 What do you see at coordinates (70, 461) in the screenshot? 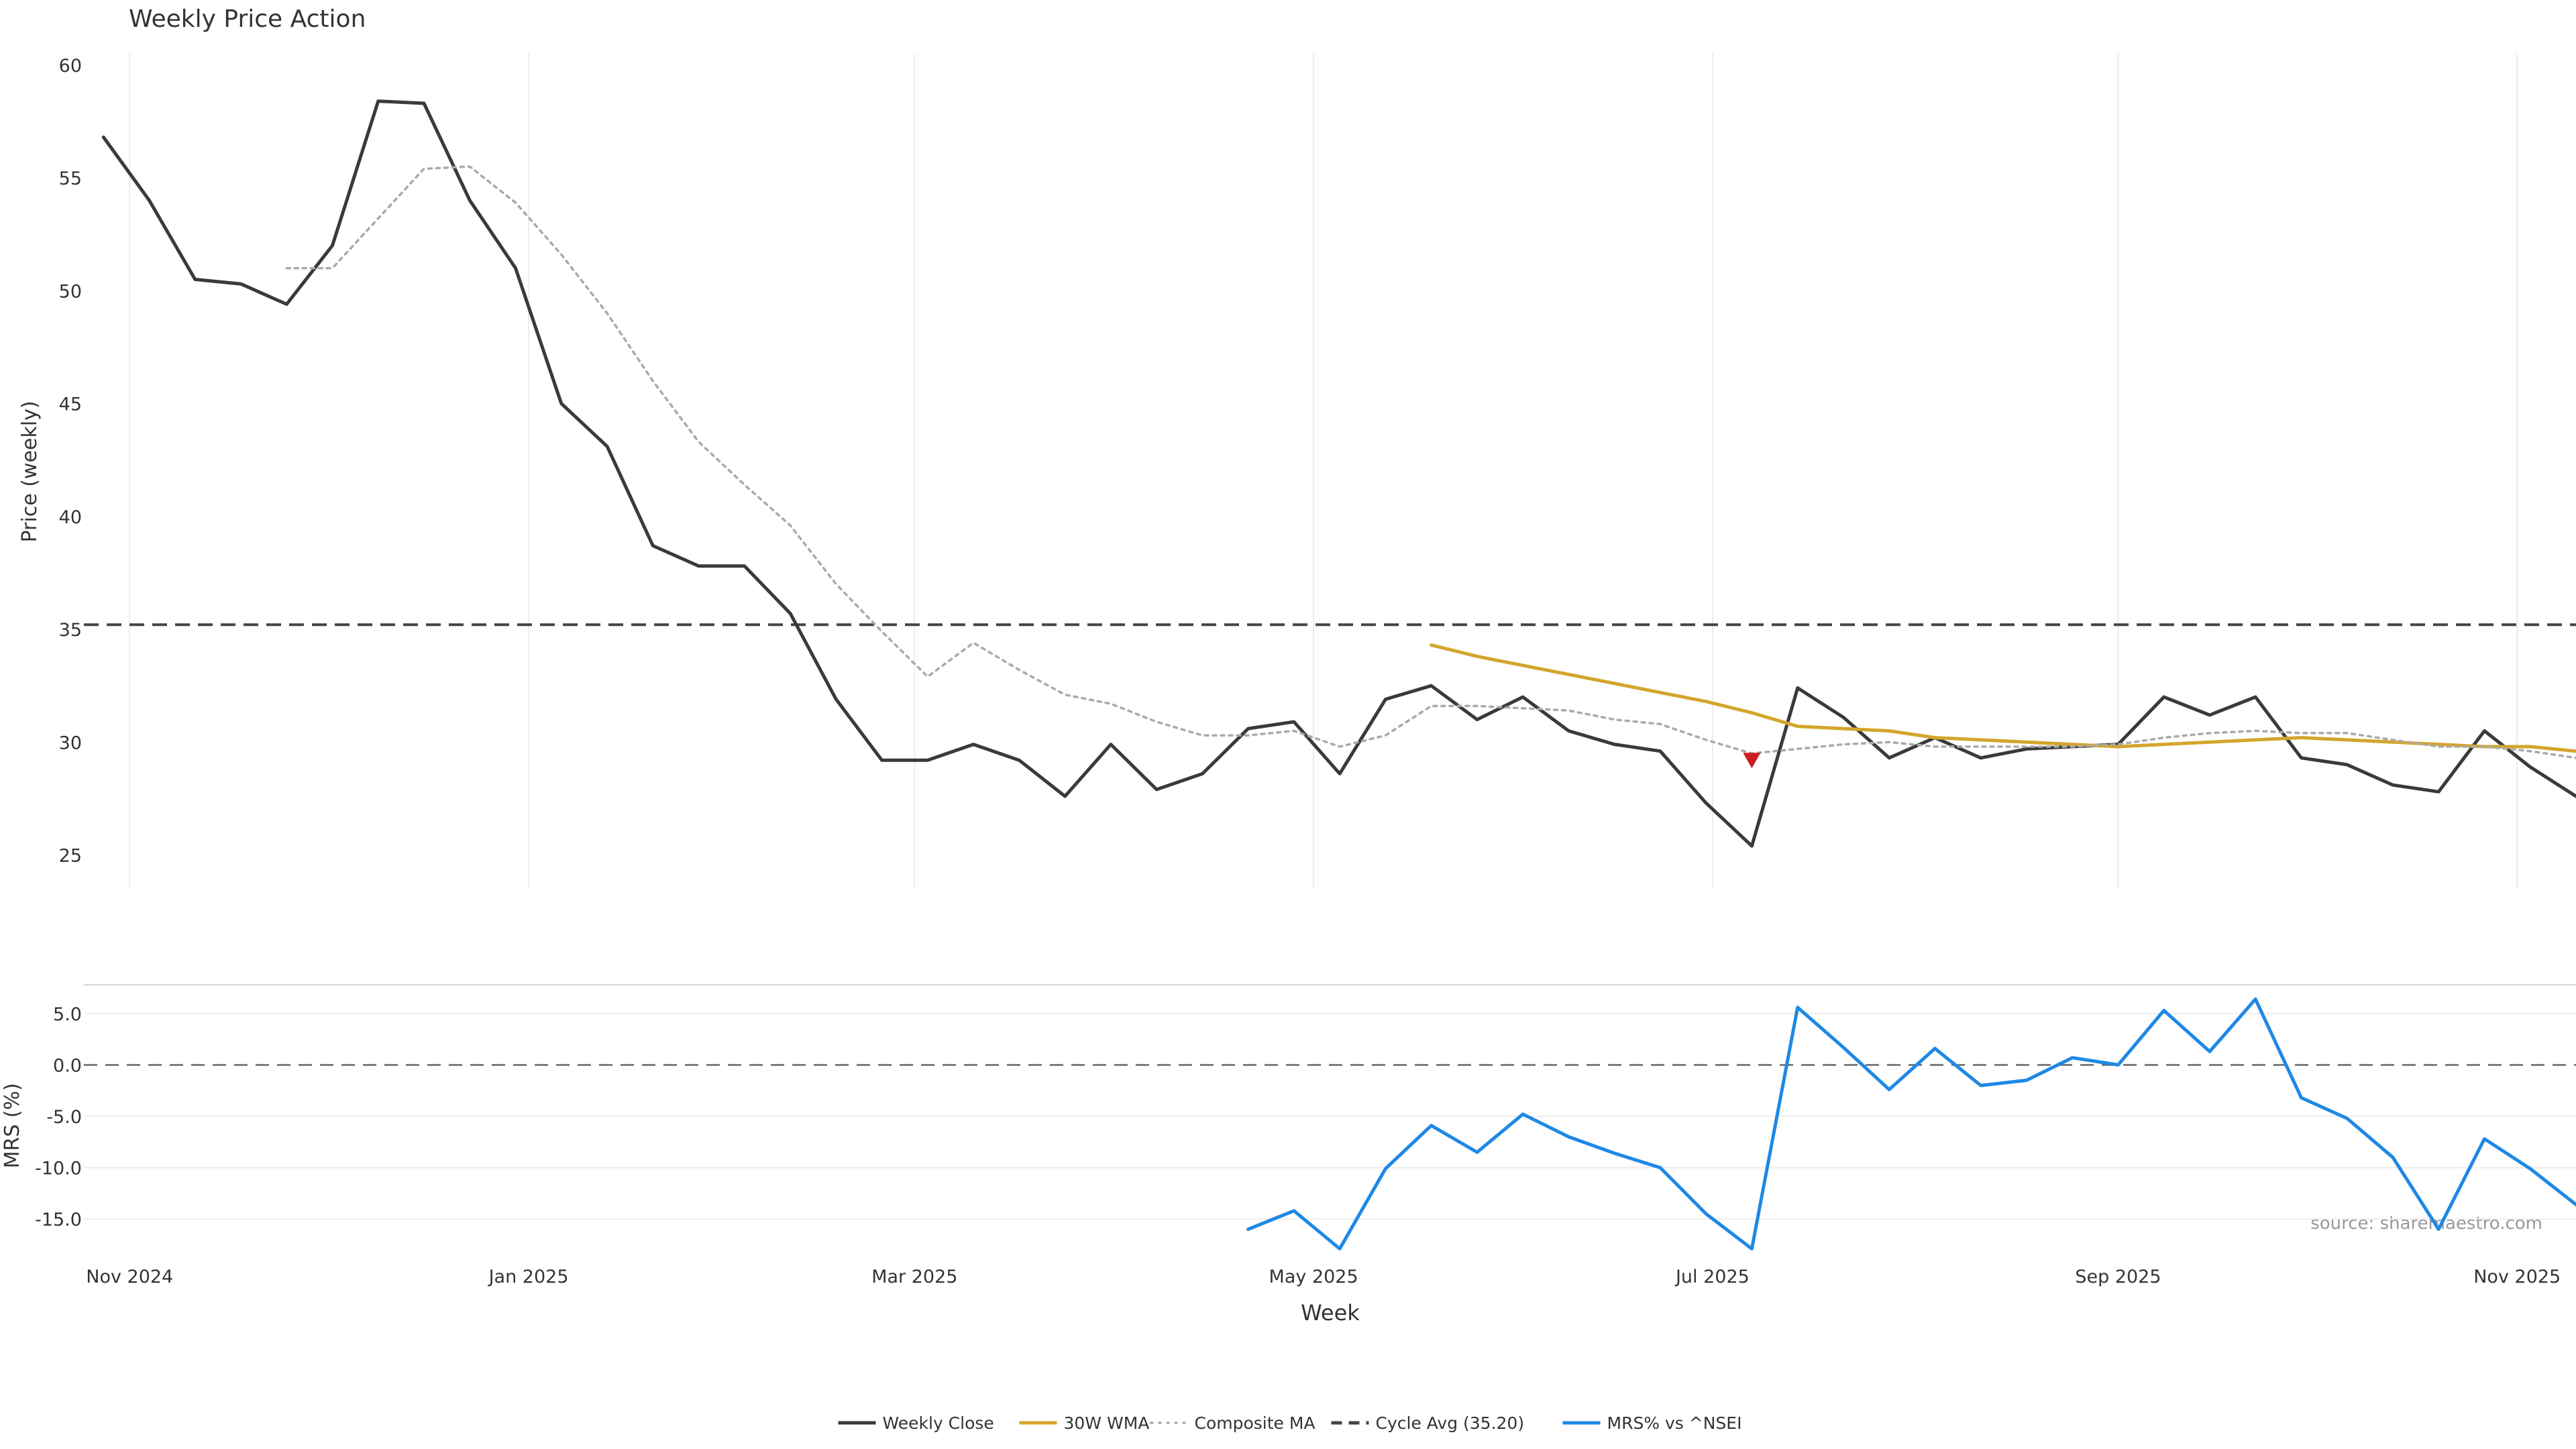
I see `price-y-ticks: 25 30 35 40 45 50 55 60` at bounding box center [70, 461].